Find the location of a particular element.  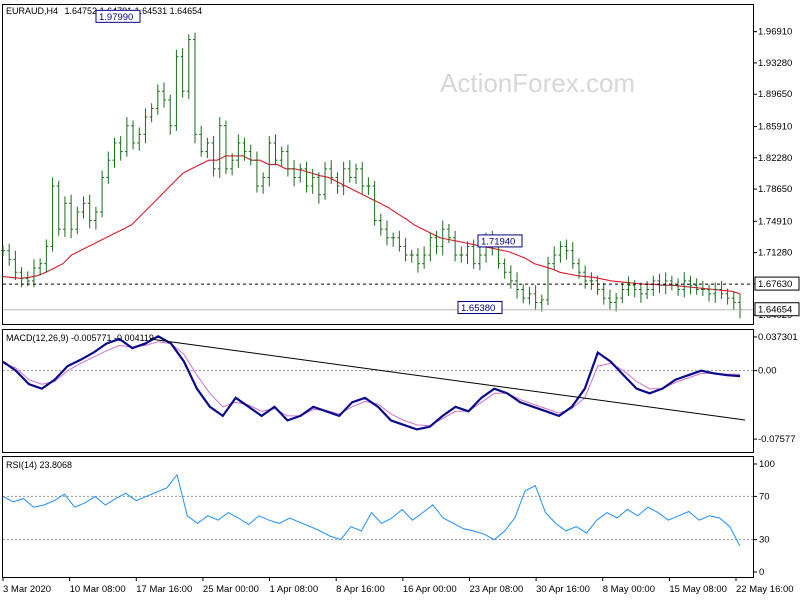

price-tick-label: 1.78650 is located at coordinates (775, 189).